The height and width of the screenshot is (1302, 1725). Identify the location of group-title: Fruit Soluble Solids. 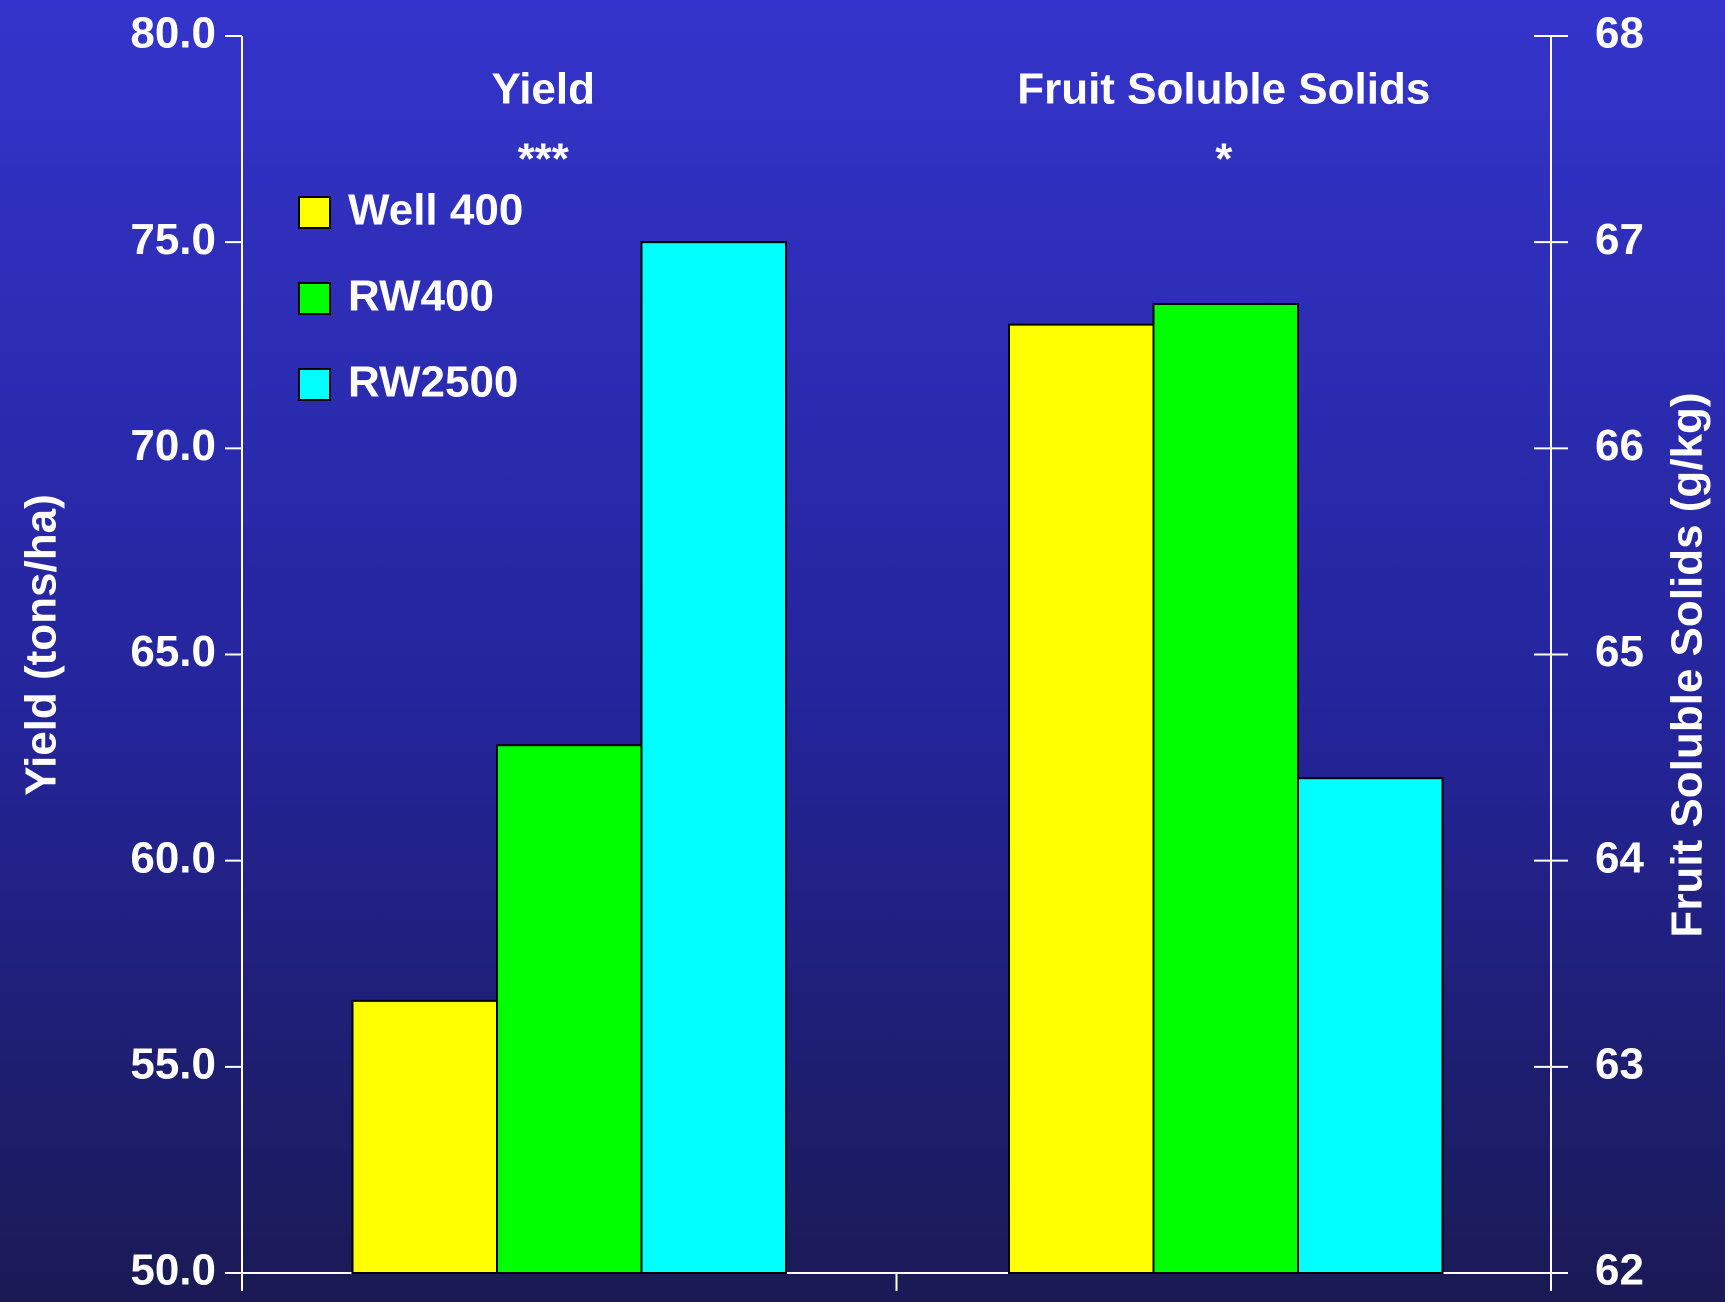
(1223, 89).